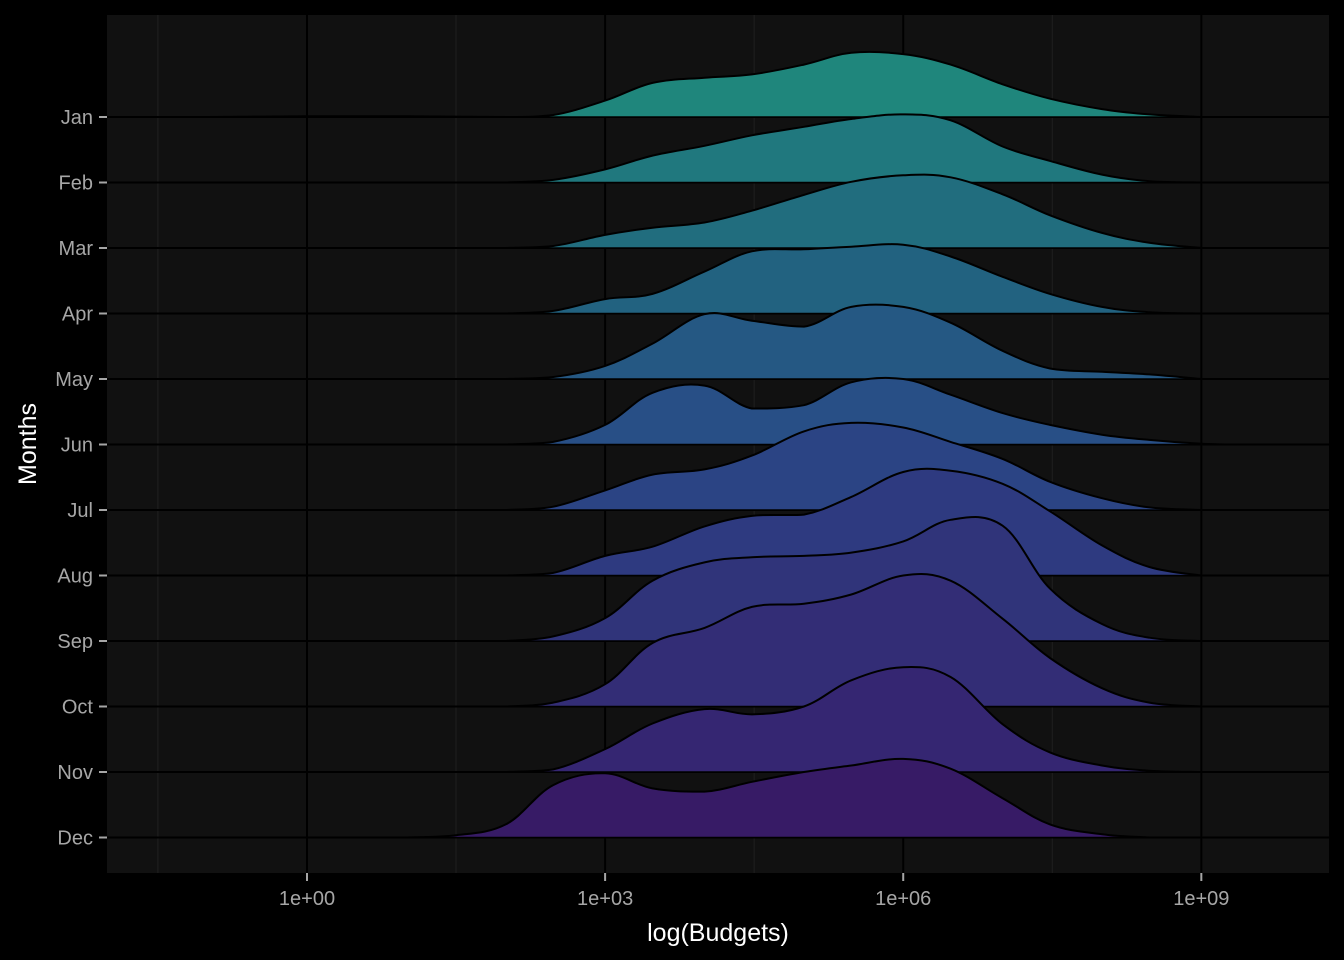 The image size is (1344, 960). What do you see at coordinates (77, 118) in the screenshot?
I see `y-tick-label: Jan` at bounding box center [77, 118].